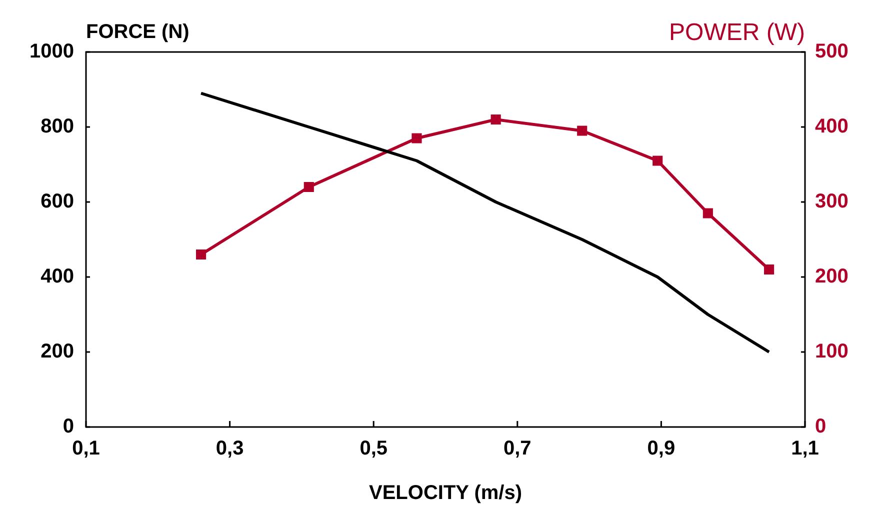 Image resolution: width=882 pixels, height=506 pixels. I want to click on y2-tick-label: 400, so click(831, 127).